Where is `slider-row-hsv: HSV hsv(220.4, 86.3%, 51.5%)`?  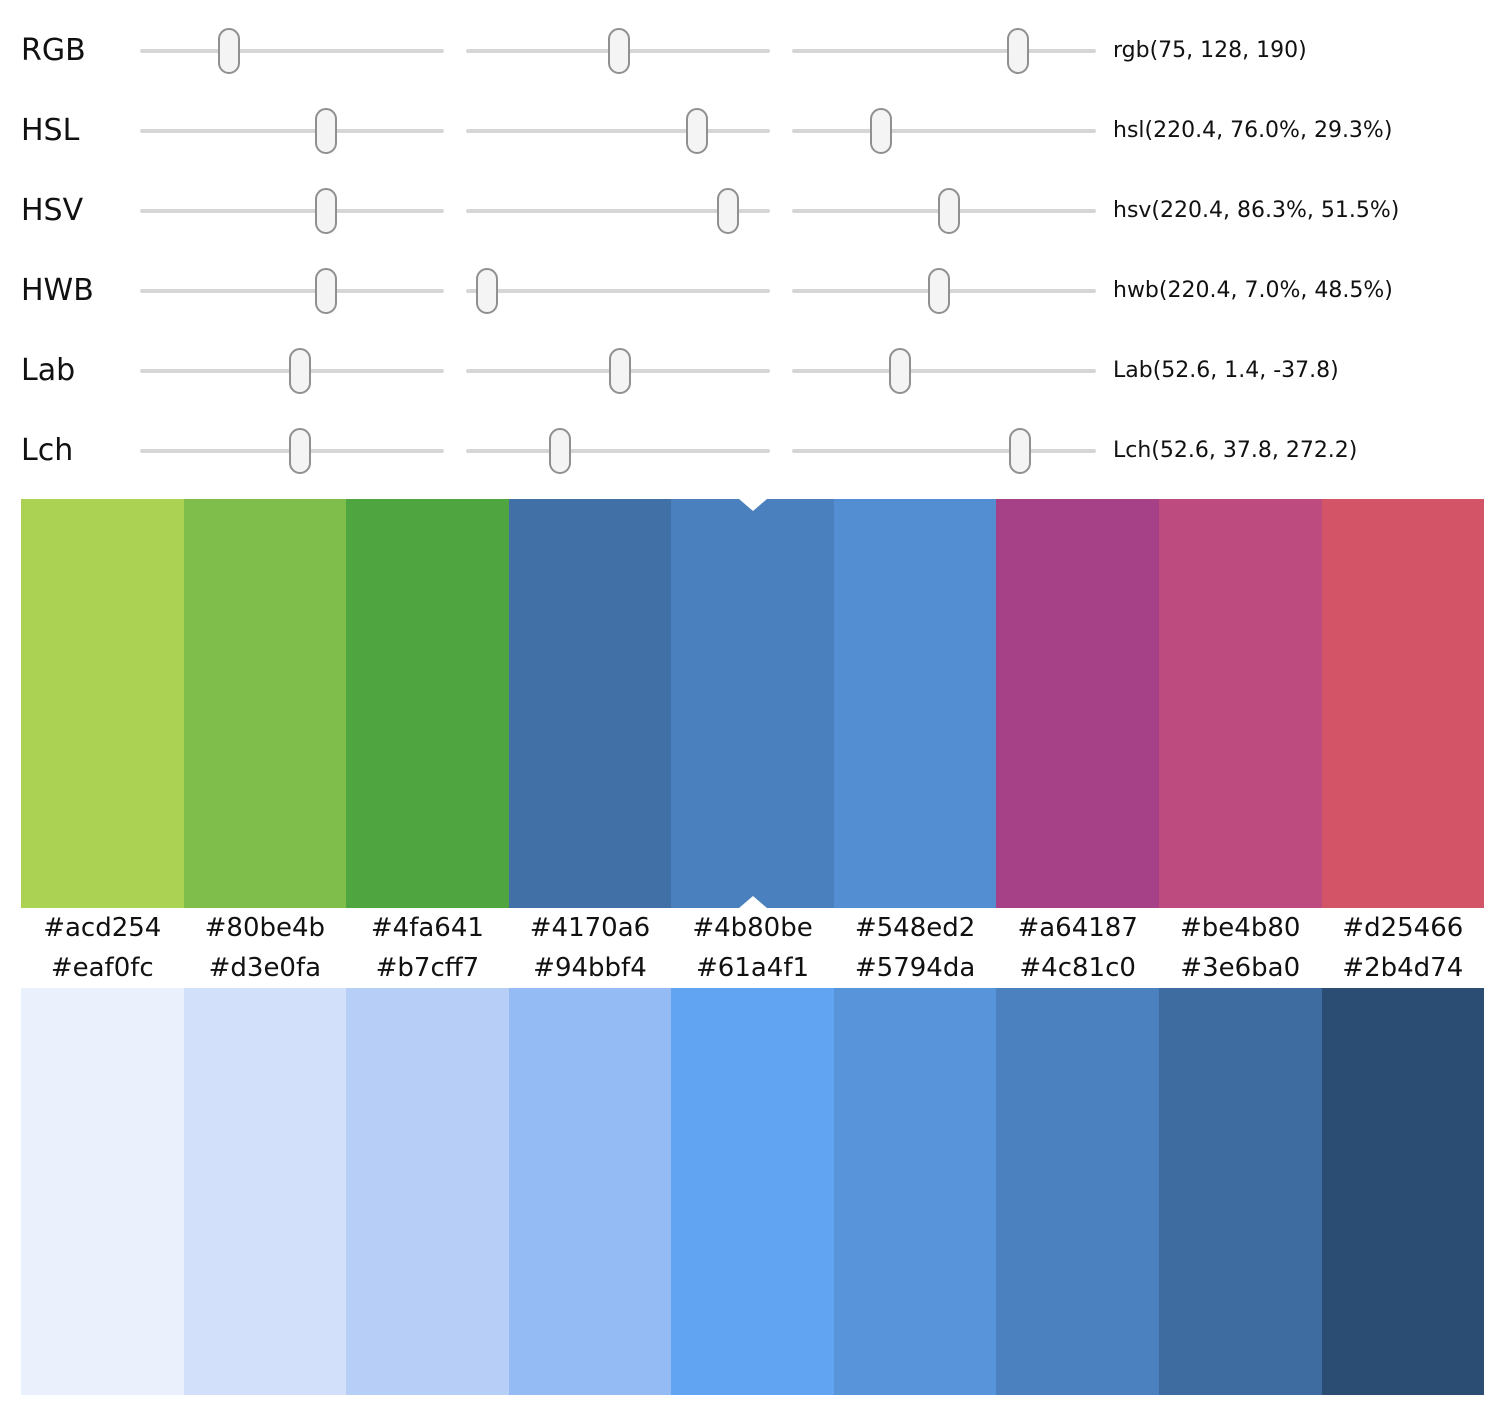
slider-row-hsv: HSV hsv(220.4, 86.3%, 51.5%) is located at coordinates (750, 211).